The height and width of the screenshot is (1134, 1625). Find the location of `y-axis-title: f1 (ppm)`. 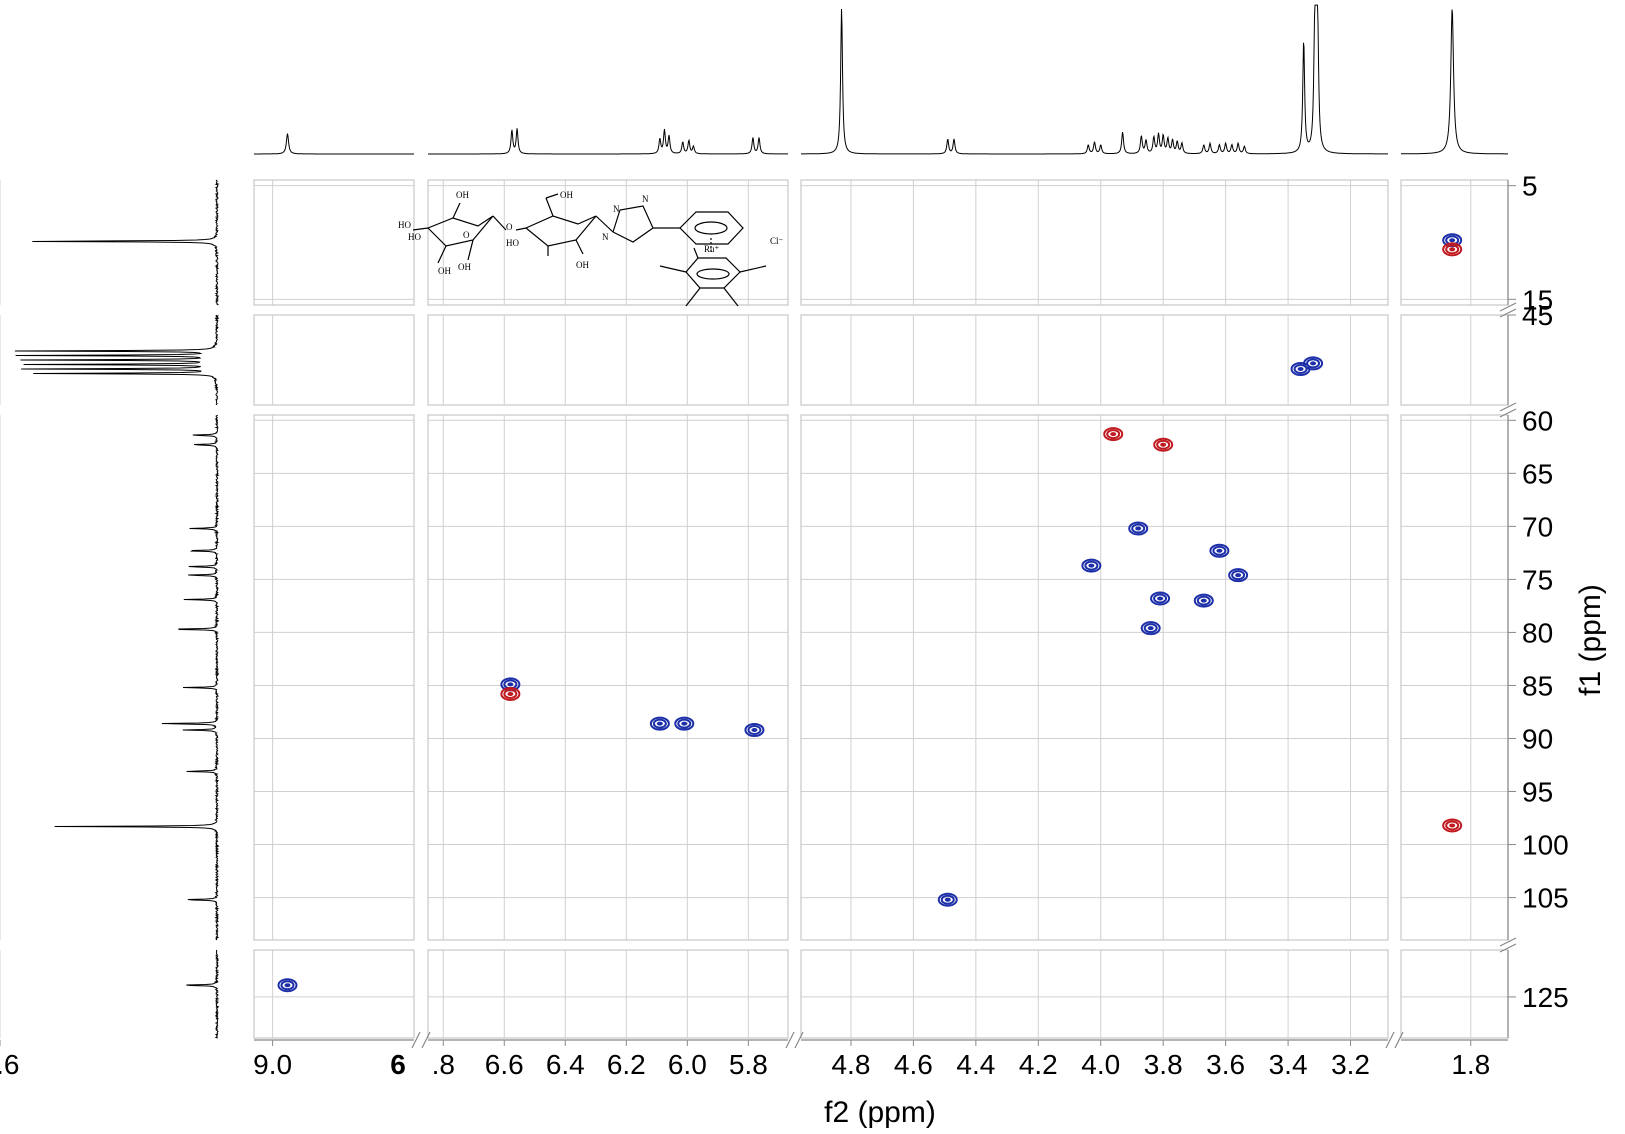

y-axis-title: f1 (ppm) is located at coordinates (1590, 640).